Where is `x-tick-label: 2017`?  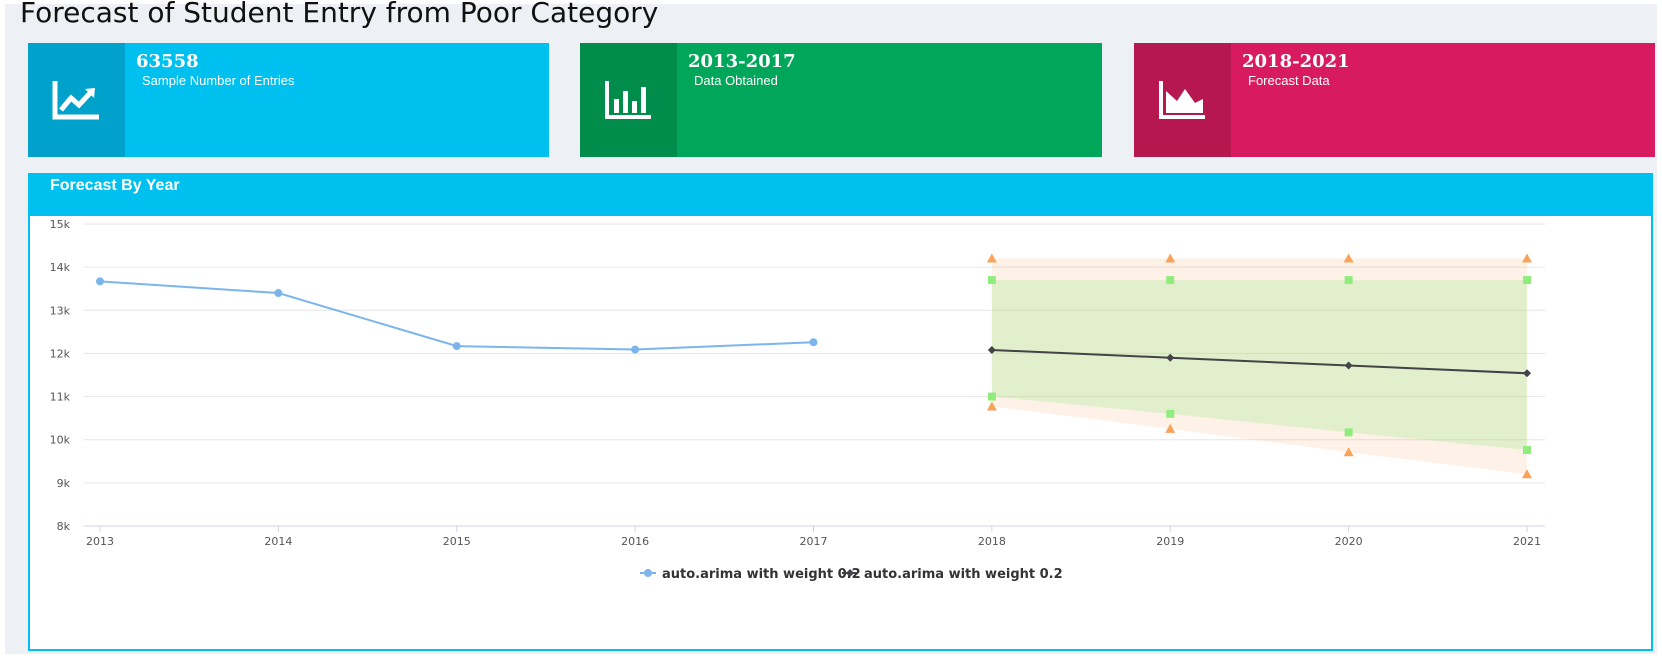
x-tick-label: 2017 is located at coordinates (814, 541).